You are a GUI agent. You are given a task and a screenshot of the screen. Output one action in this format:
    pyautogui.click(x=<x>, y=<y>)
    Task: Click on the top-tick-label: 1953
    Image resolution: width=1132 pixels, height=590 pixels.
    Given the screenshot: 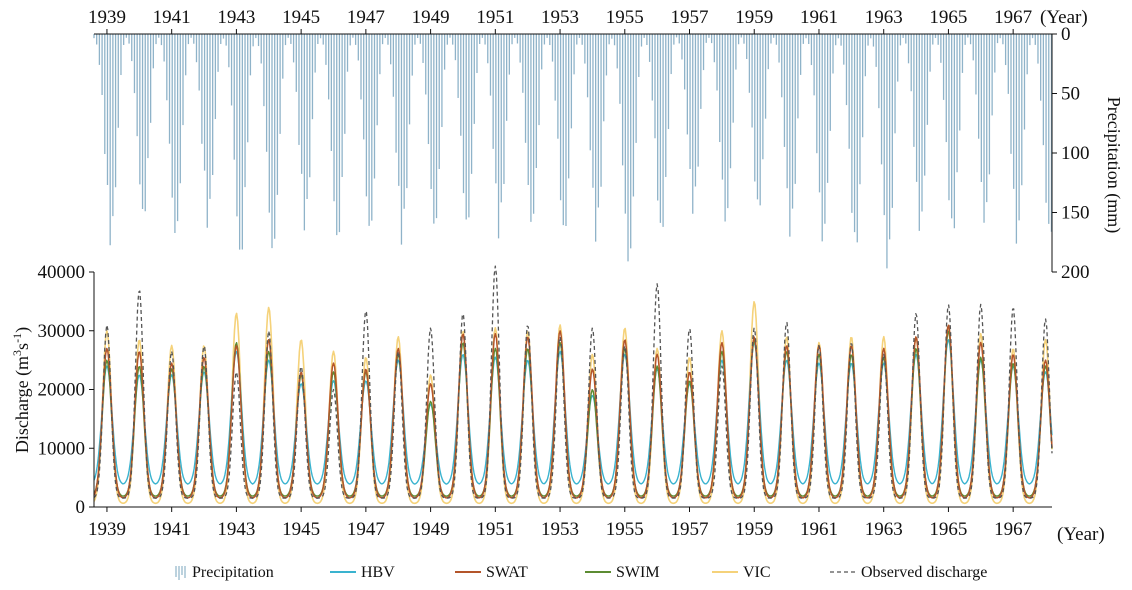 What is the action you would take?
    pyautogui.click(x=560, y=17)
    